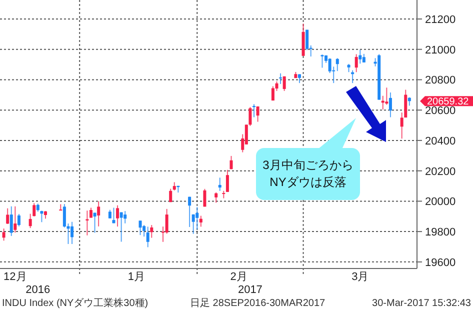 The image size is (473, 309). Describe the element at coordinates (440, 202) in the screenshot. I see `y-tick-label: 20000` at that location.